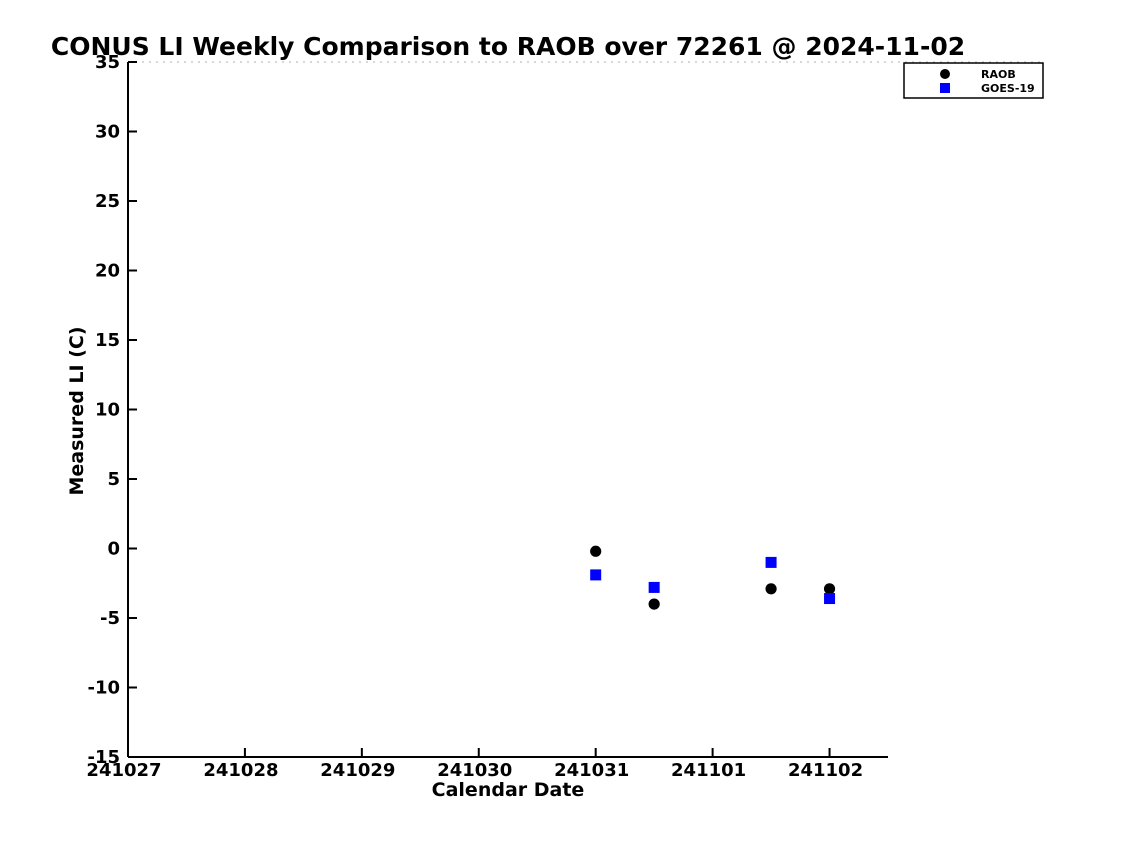 The height and width of the screenshot is (851, 1135). What do you see at coordinates (77, 410) in the screenshot?
I see `y-axis-label: Measured LI (C)` at bounding box center [77, 410].